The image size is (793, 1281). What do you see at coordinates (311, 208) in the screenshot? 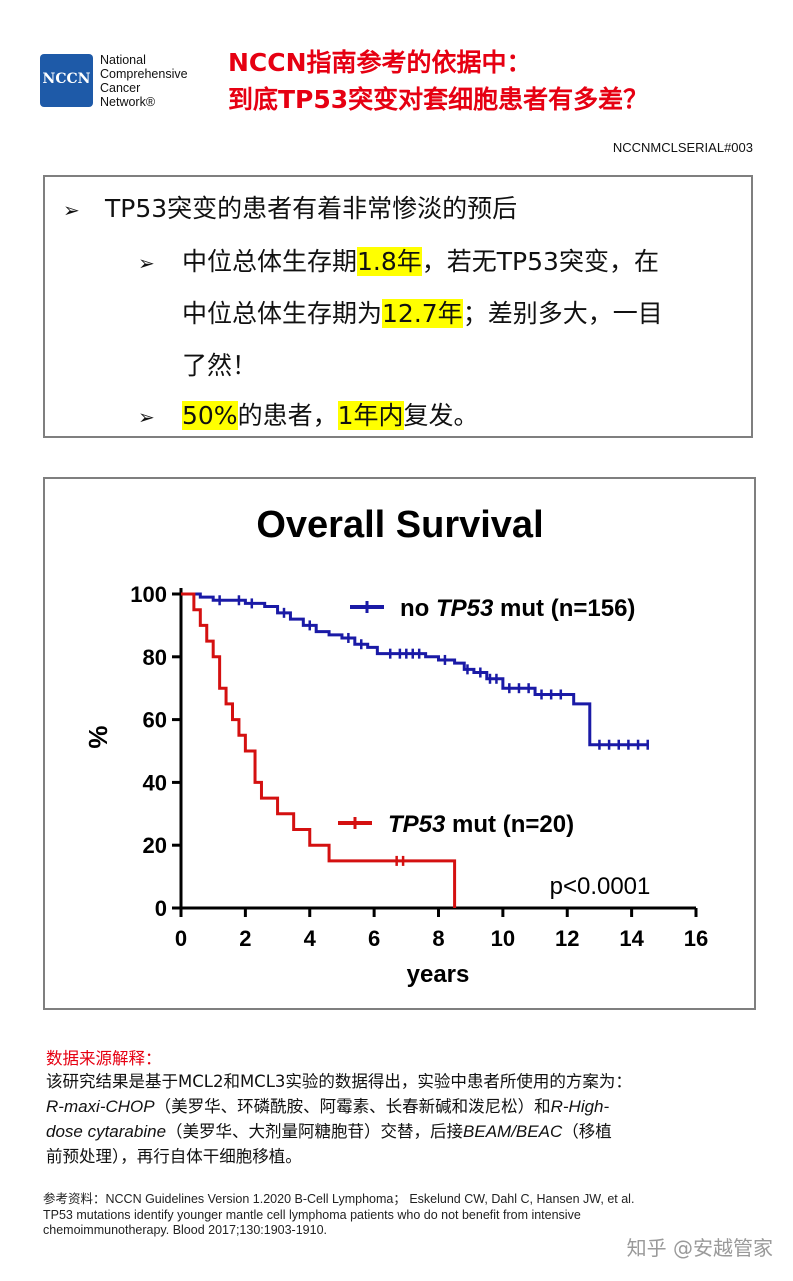
I see `point-1: TP53突变的患者有着非常惨淡的预后` at bounding box center [311, 208].